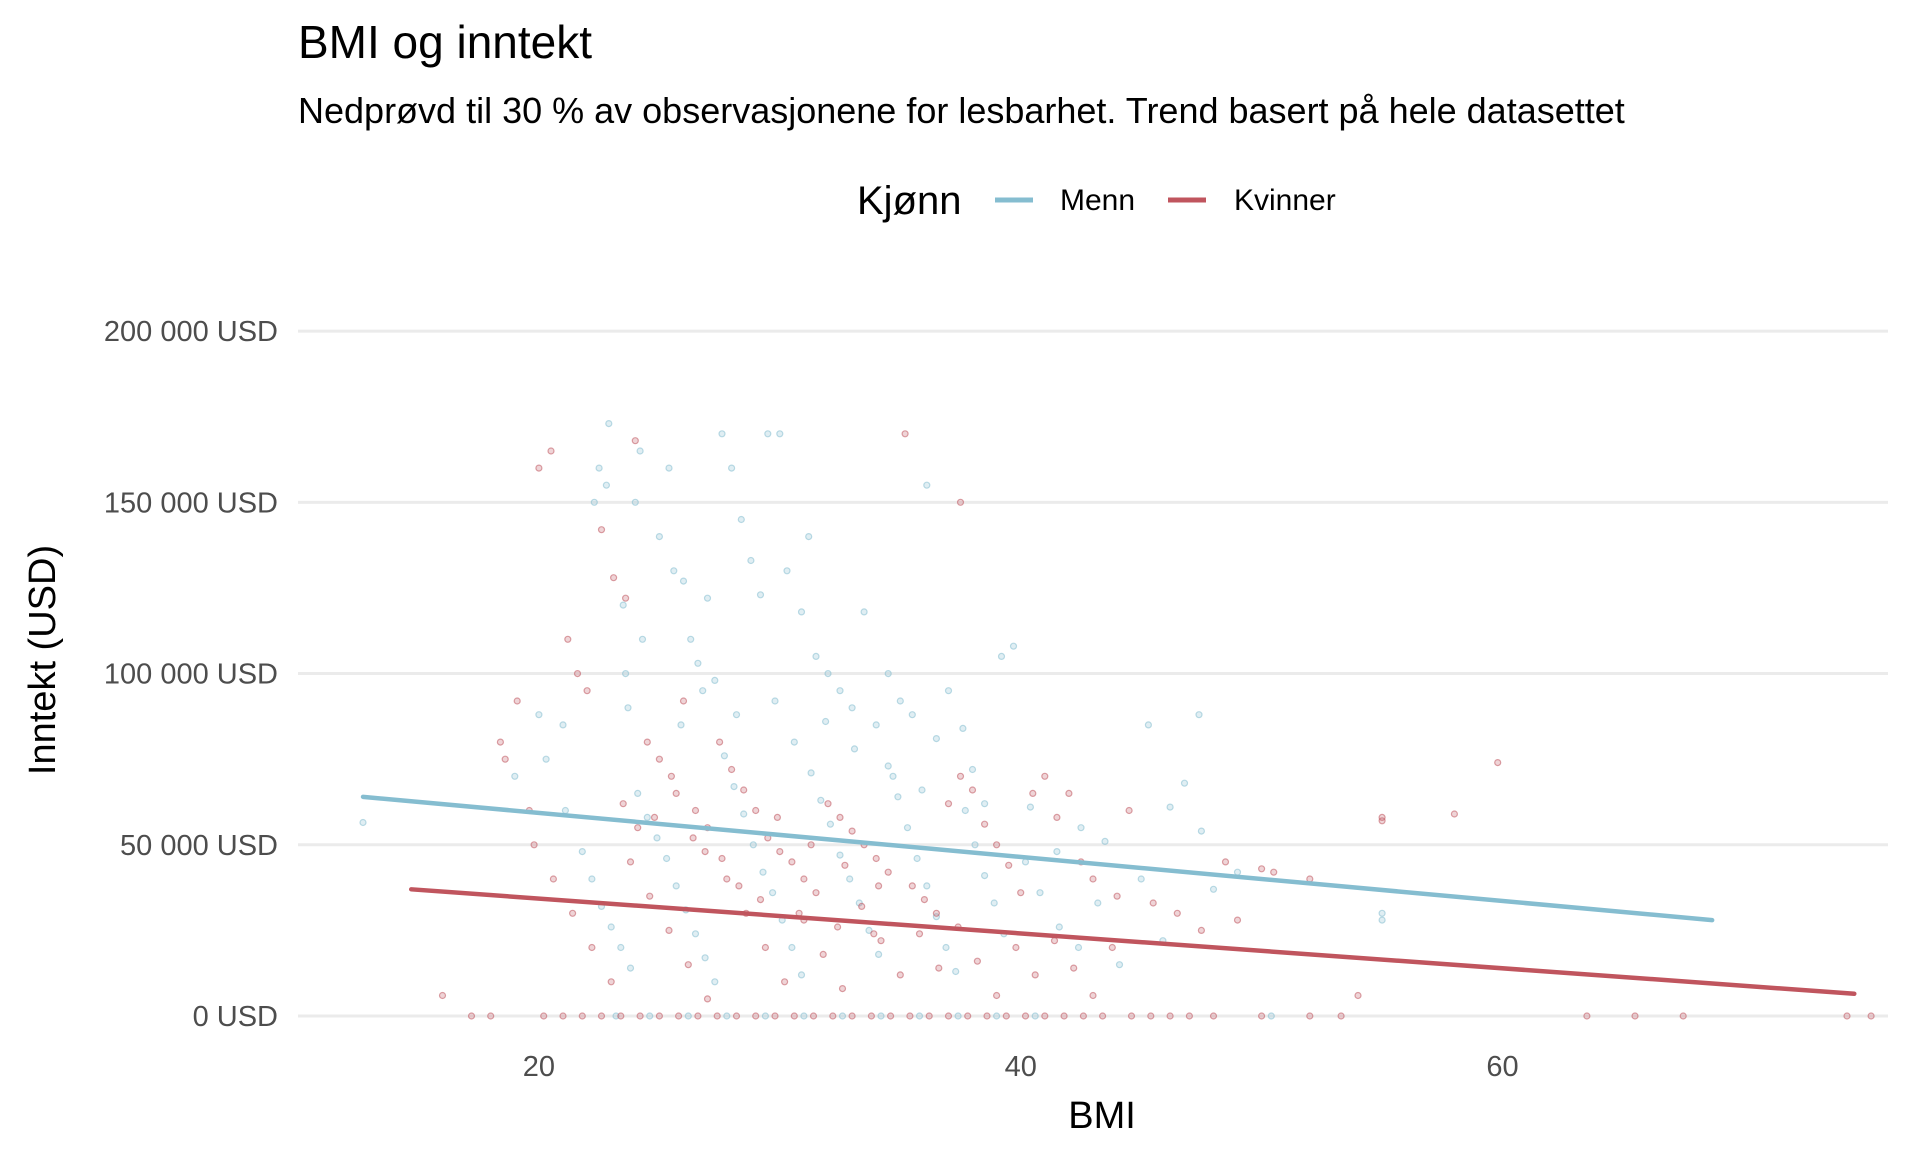 Image resolution: width=1920 pixels, height=1152 pixels. I want to click on trend-line-menn, so click(1037, 858).